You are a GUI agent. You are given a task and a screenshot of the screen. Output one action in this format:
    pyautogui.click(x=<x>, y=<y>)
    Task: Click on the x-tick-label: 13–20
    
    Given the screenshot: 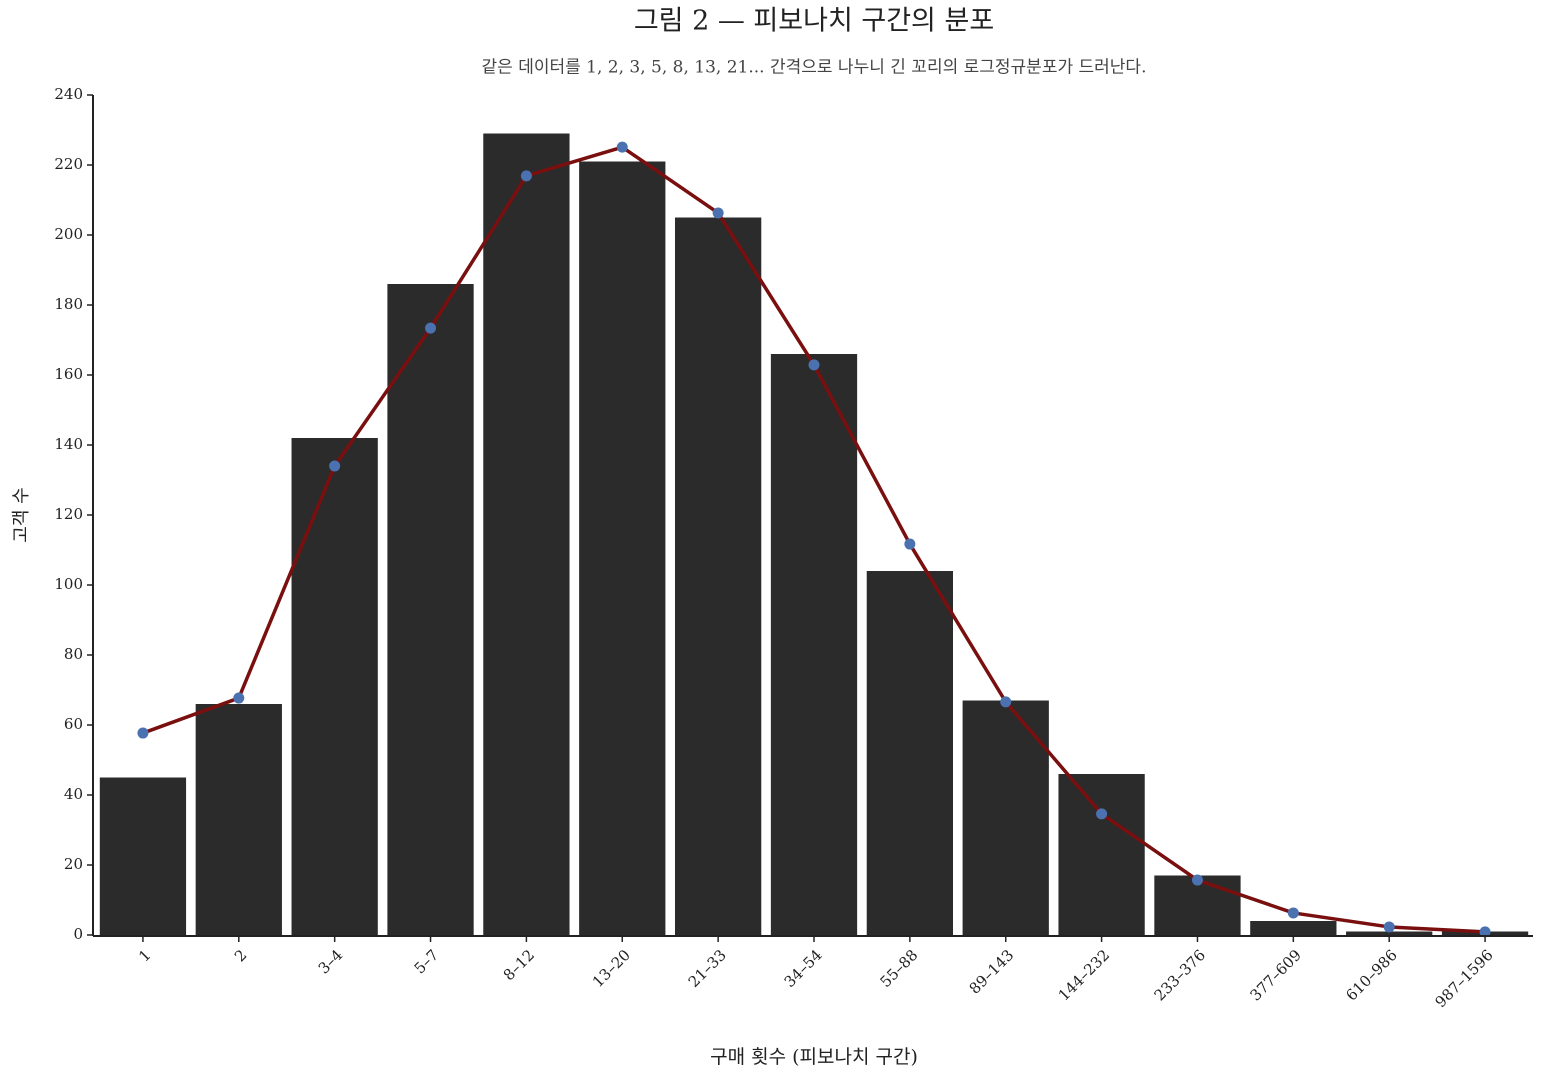 What is the action you would take?
    pyautogui.click(x=611, y=968)
    